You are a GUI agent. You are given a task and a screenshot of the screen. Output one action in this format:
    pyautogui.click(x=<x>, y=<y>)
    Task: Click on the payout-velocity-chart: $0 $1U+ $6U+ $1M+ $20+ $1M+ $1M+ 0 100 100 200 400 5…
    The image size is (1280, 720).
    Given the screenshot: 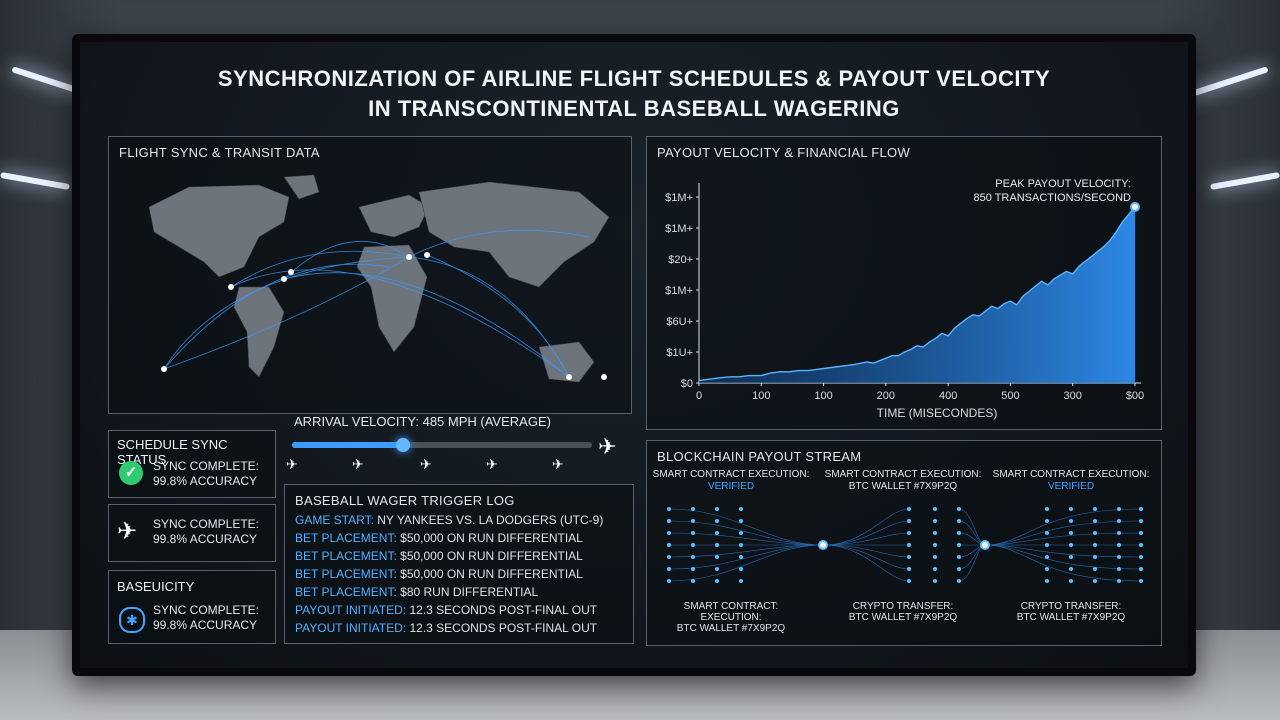 What is the action you would take?
    pyautogui.click(x=904, y=299)
    